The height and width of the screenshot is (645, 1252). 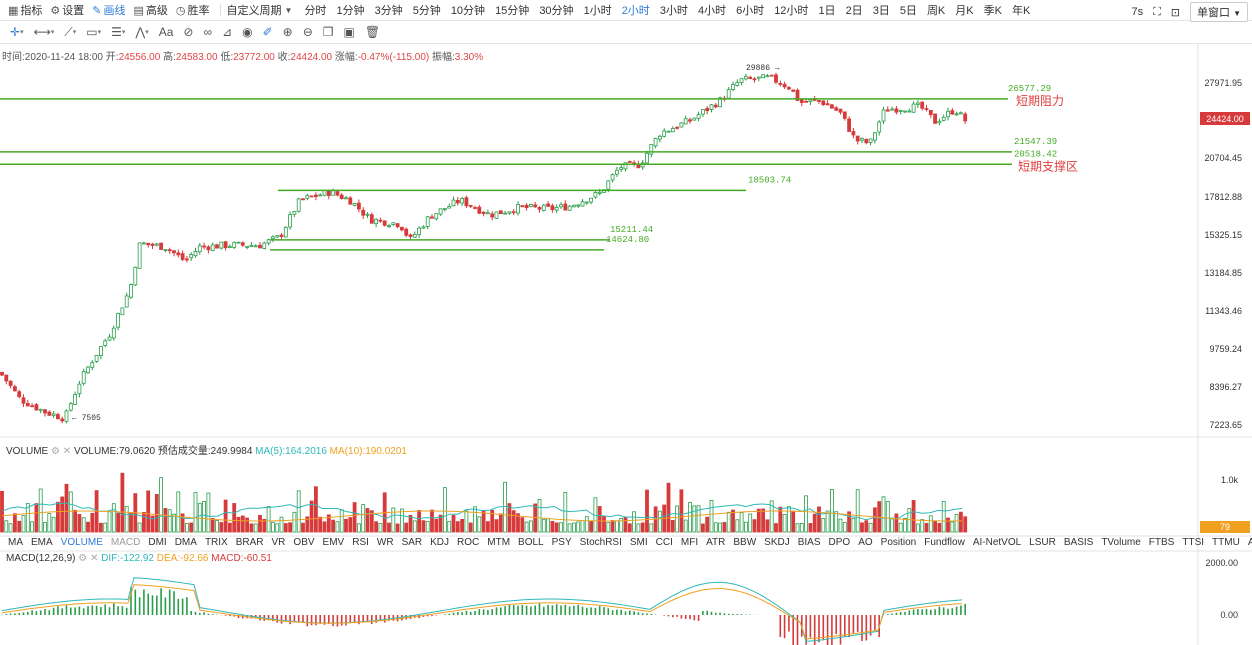 I want to click on link-icon: ∞, so click(x=208, y=32).